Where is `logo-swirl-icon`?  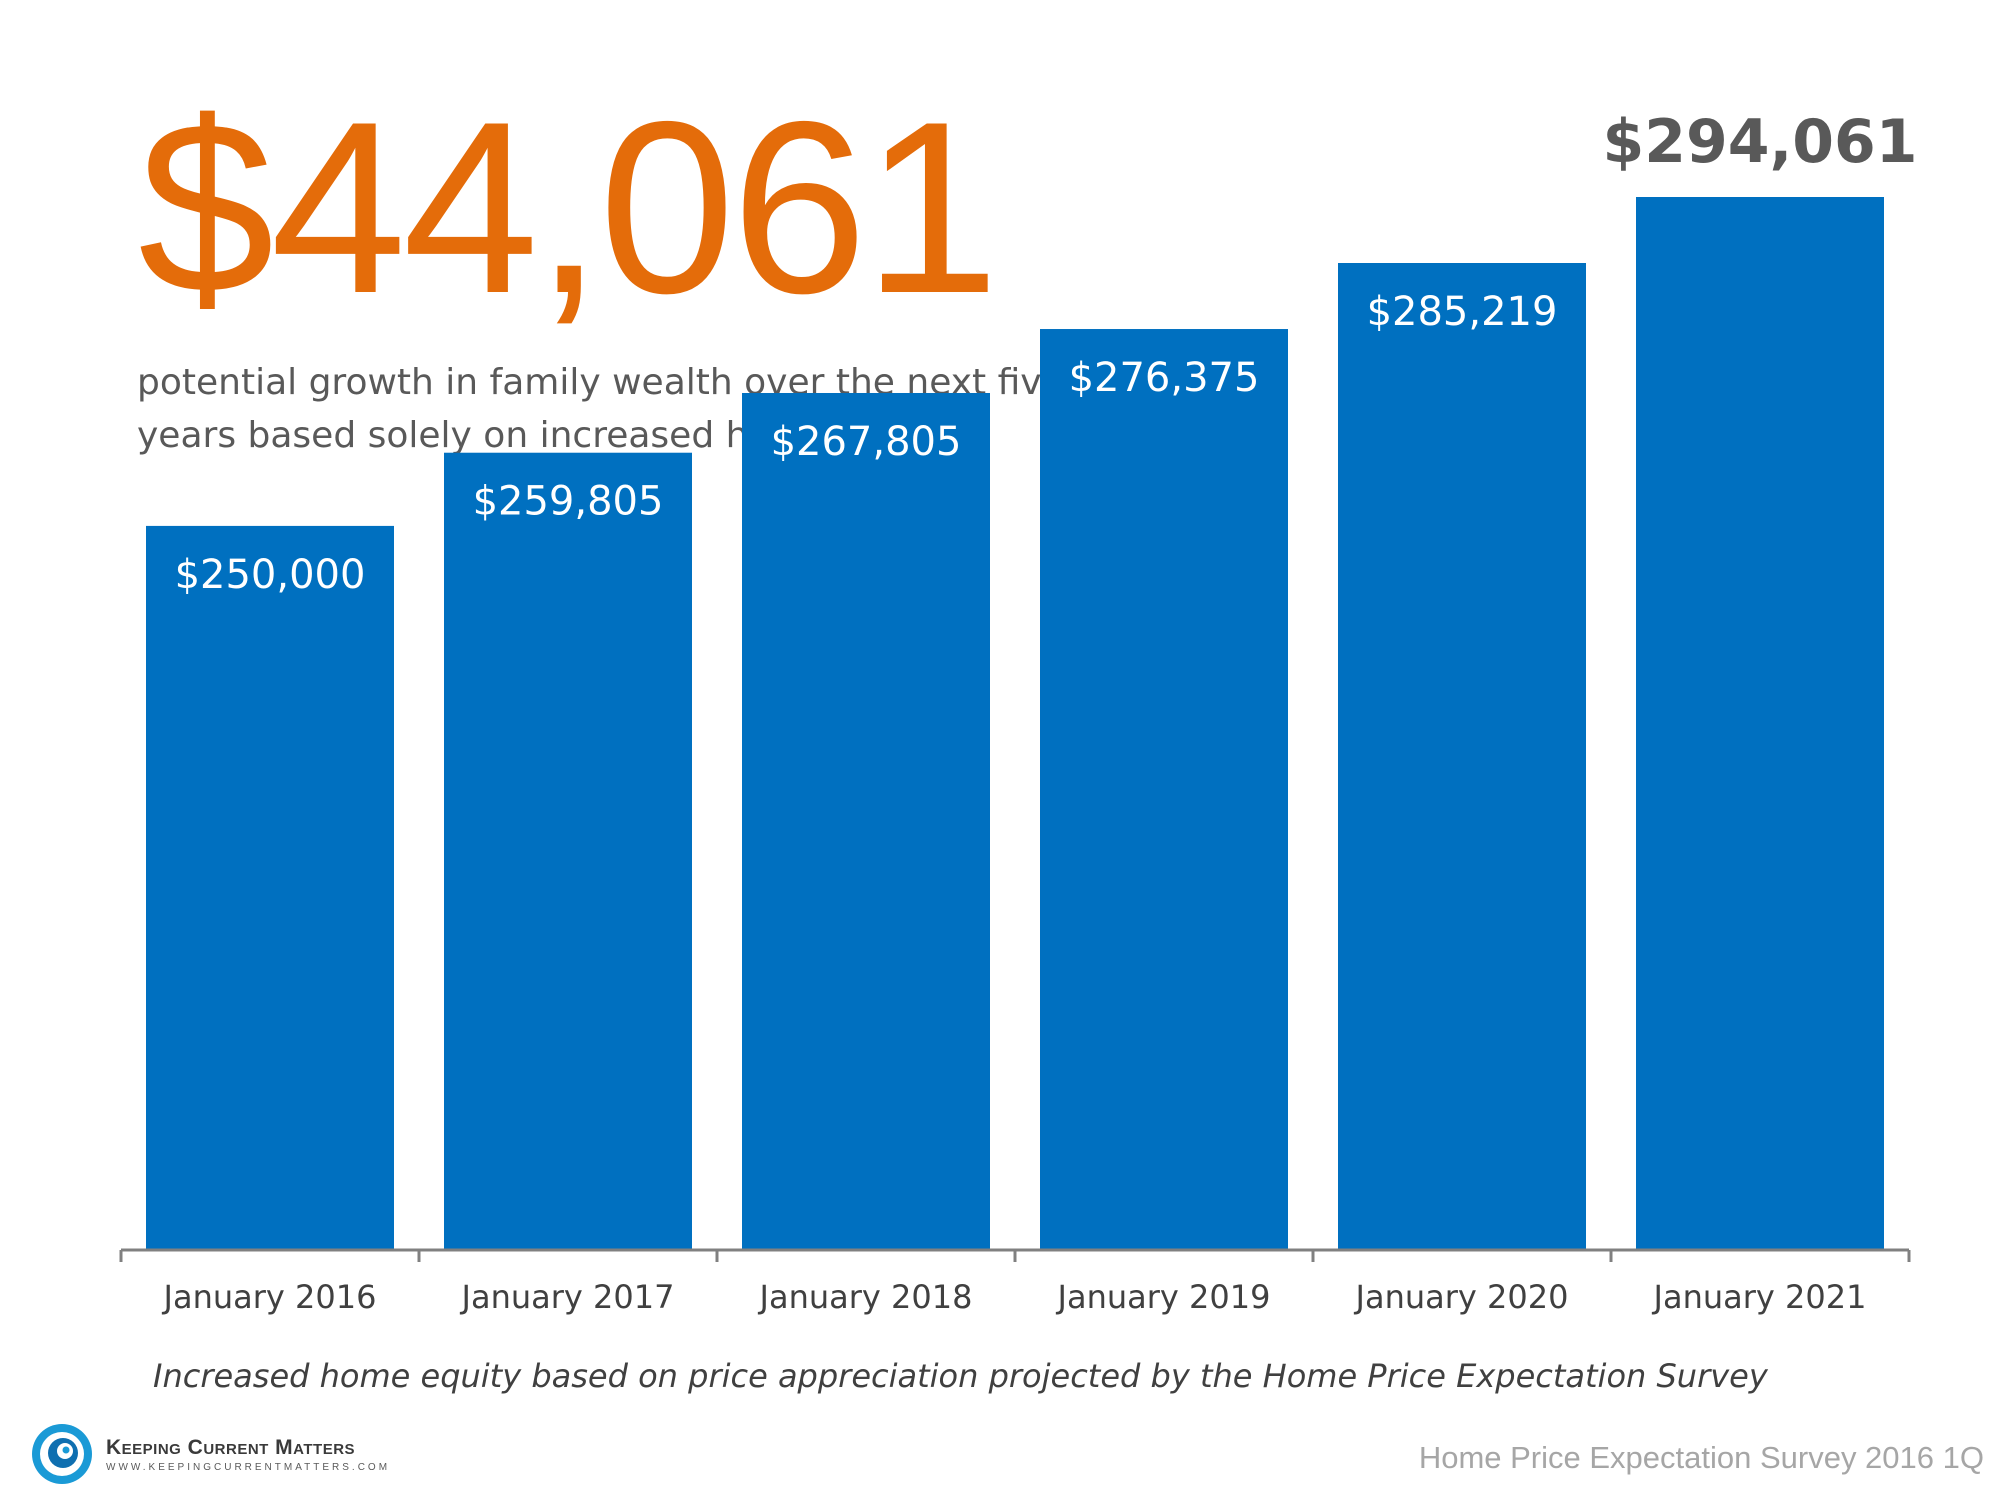
logo-swirl-icon is located at coordinates (62, 1454).